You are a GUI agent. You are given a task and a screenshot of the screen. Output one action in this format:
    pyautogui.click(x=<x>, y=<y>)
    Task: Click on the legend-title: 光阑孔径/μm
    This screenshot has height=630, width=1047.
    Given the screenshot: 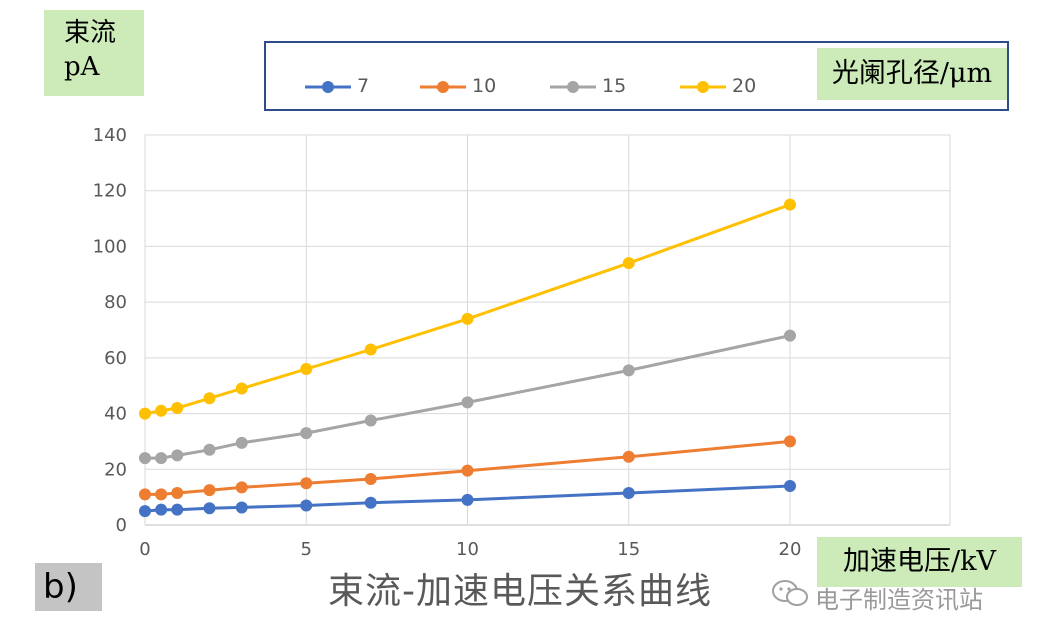 What is the action you would take?
    pyautogui.click(x=912, y=74)
    